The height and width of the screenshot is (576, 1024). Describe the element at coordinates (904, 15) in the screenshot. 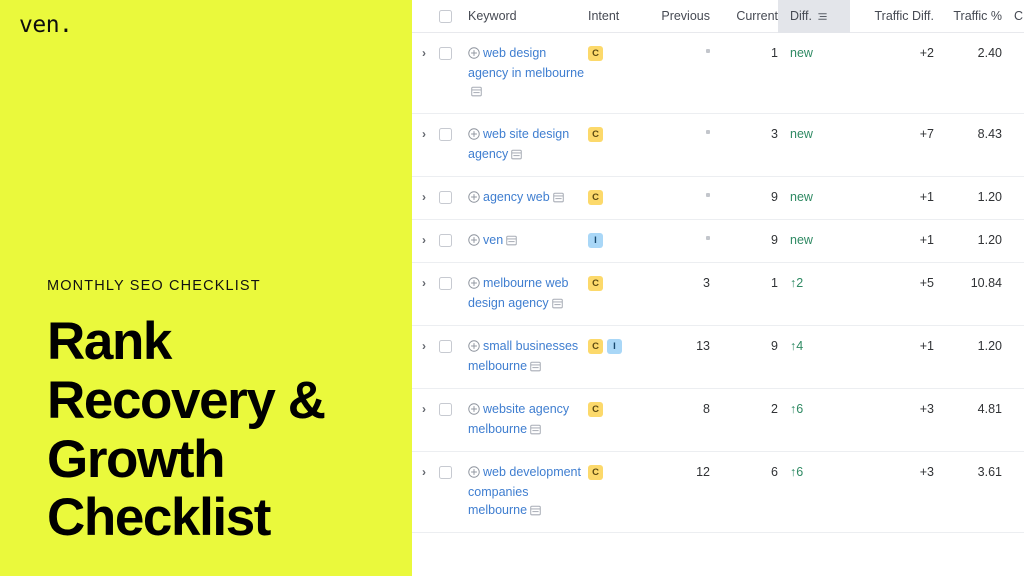

I see `header-traffic-diff: Traffic Diff.` at that location.